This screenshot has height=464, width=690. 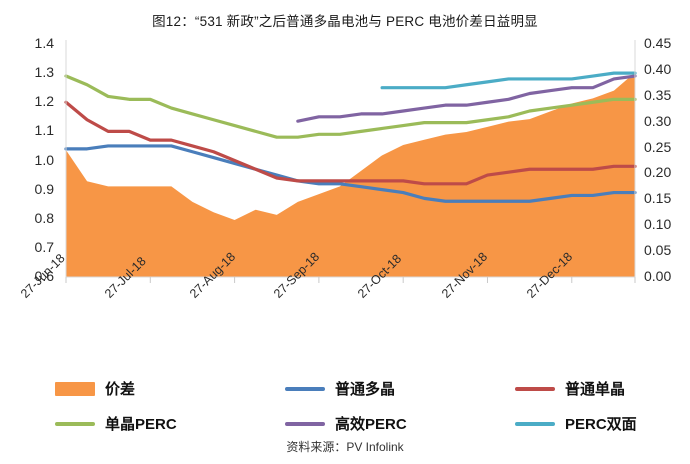 I want to click on legend-label-perc-bifacial: PERC双面, so click(x=601, y=424).